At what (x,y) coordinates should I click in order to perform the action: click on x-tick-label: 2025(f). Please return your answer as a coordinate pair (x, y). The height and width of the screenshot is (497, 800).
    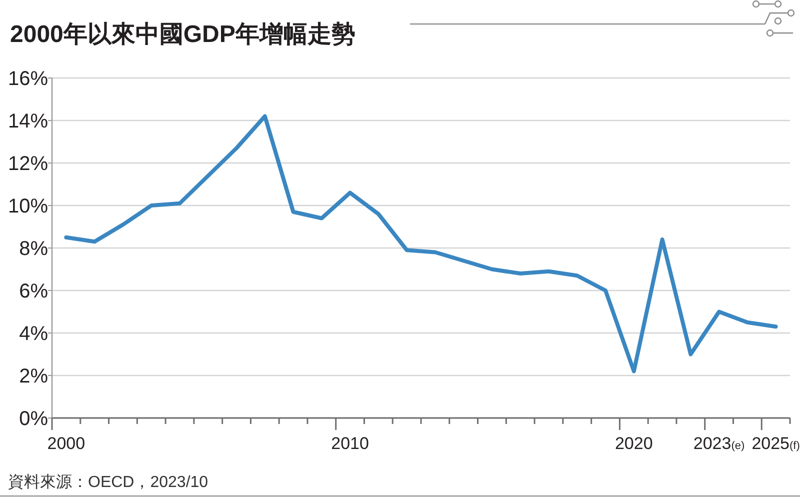
    Looking at the image, I should click on (776, 443).